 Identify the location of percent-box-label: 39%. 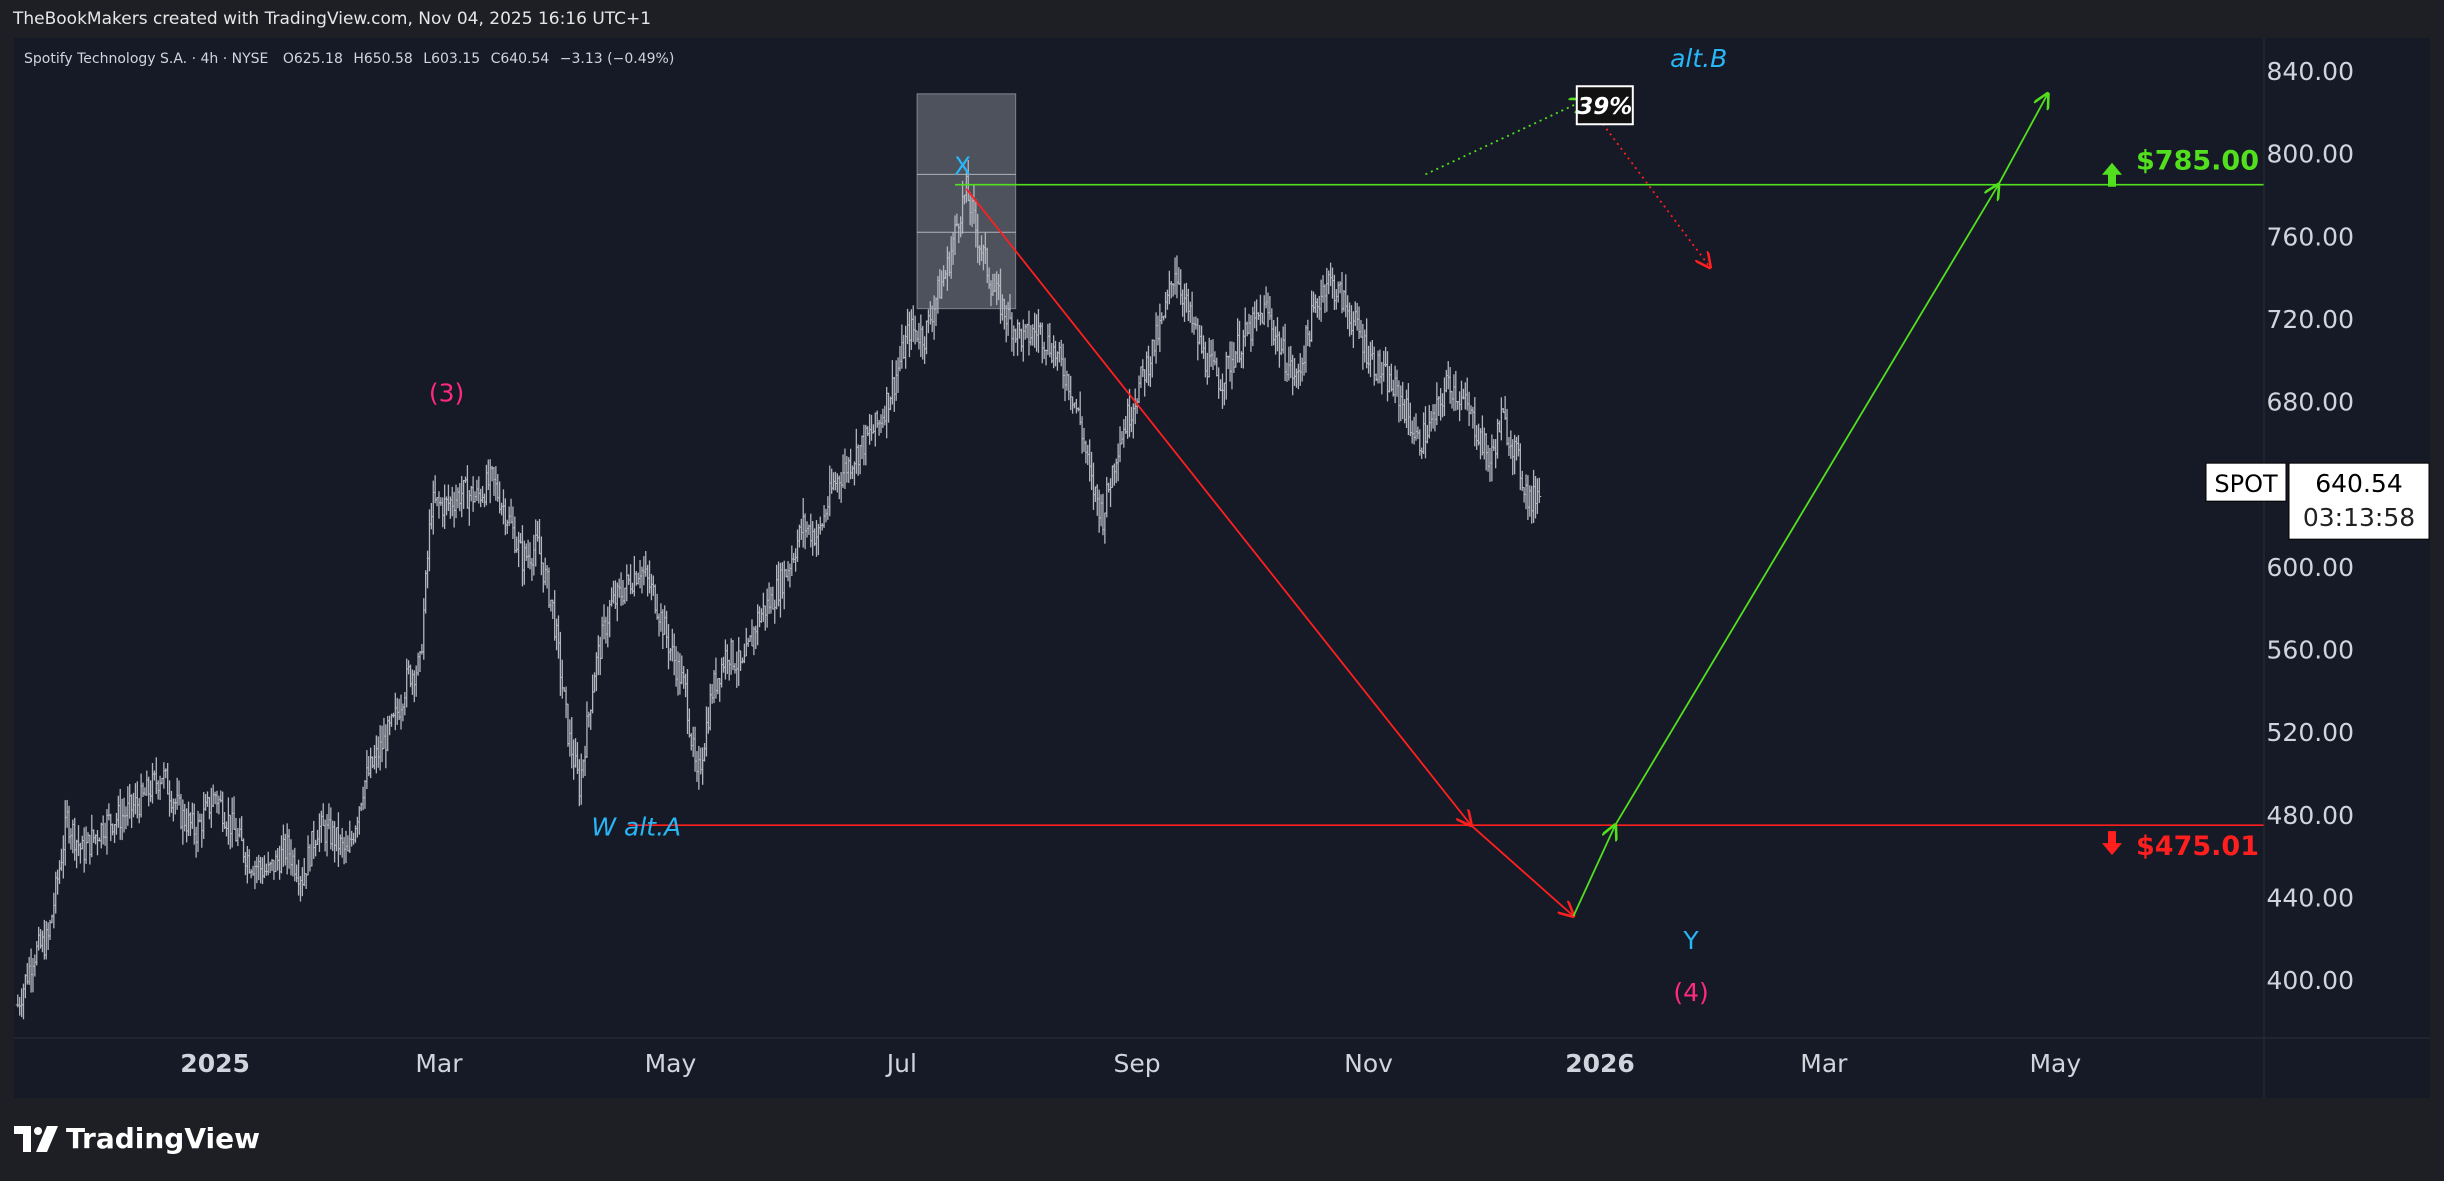
(1604, 107).